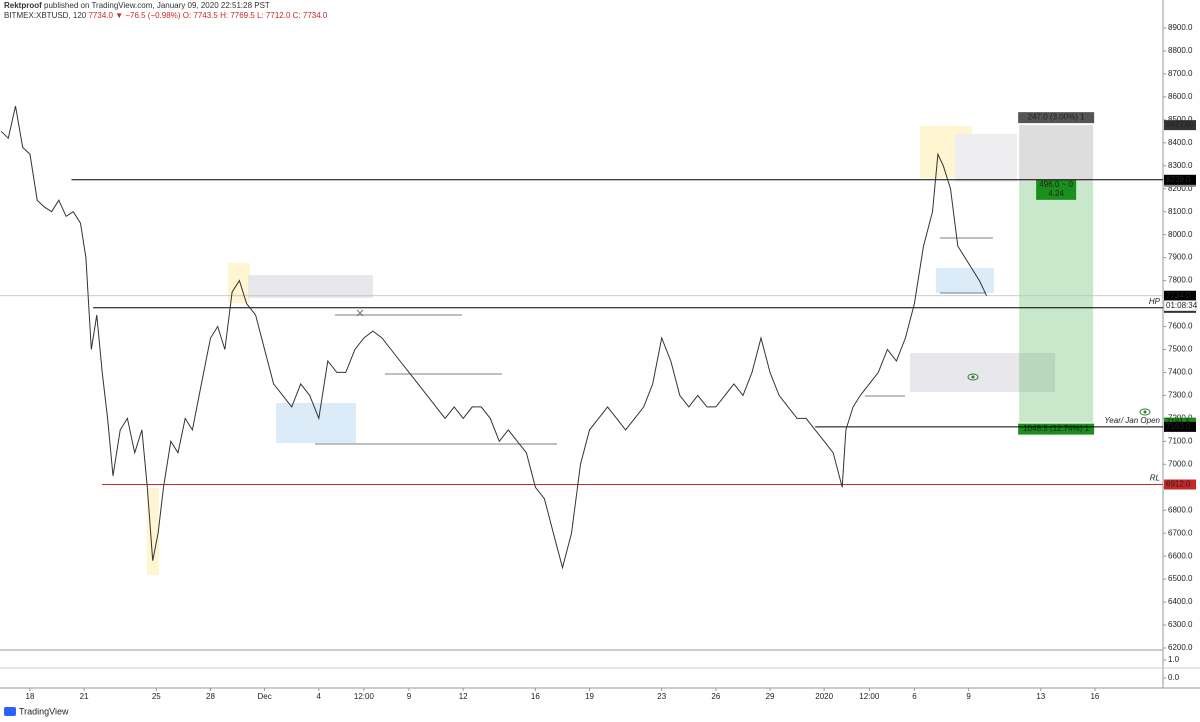  Describe the element at coordinates (237, 15) in the screenshot. I see `ohlc: H: 7769.5` at that location.